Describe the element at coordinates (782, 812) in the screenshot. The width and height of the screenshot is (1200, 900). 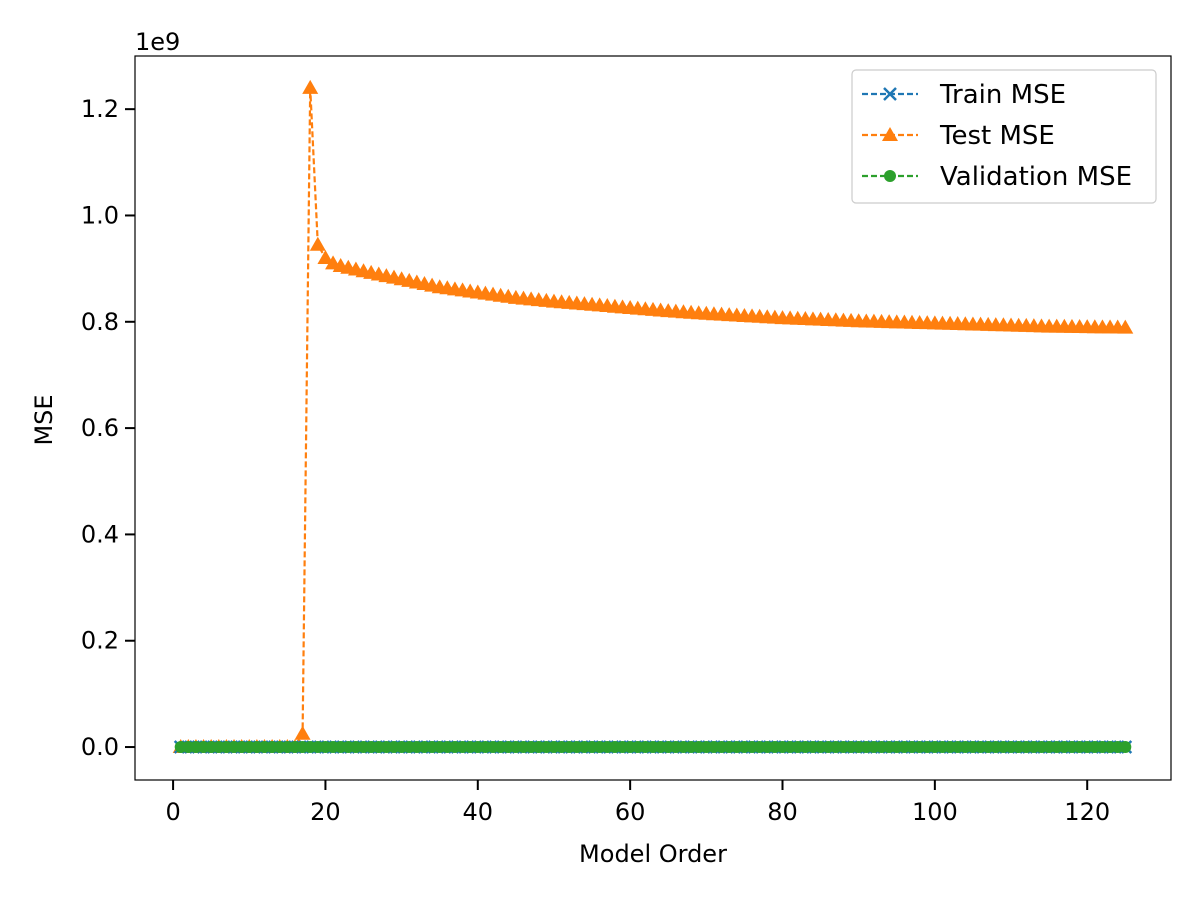
I see `x-tick-label: 80` at that location.